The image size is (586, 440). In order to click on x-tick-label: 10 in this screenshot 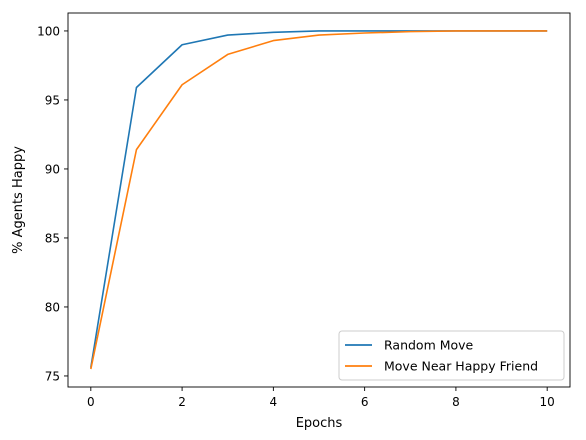, I will do `click(547, 402)`.